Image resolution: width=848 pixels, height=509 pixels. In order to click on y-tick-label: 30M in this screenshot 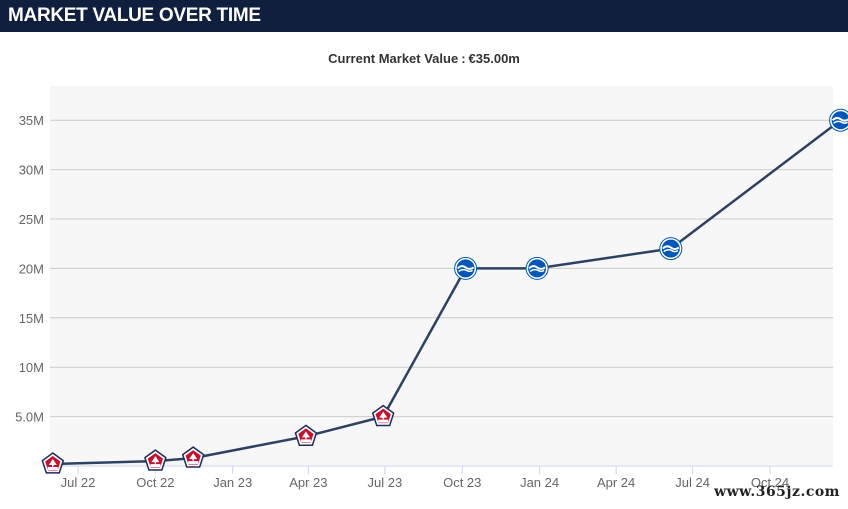, I will do `click(31, 170)`.